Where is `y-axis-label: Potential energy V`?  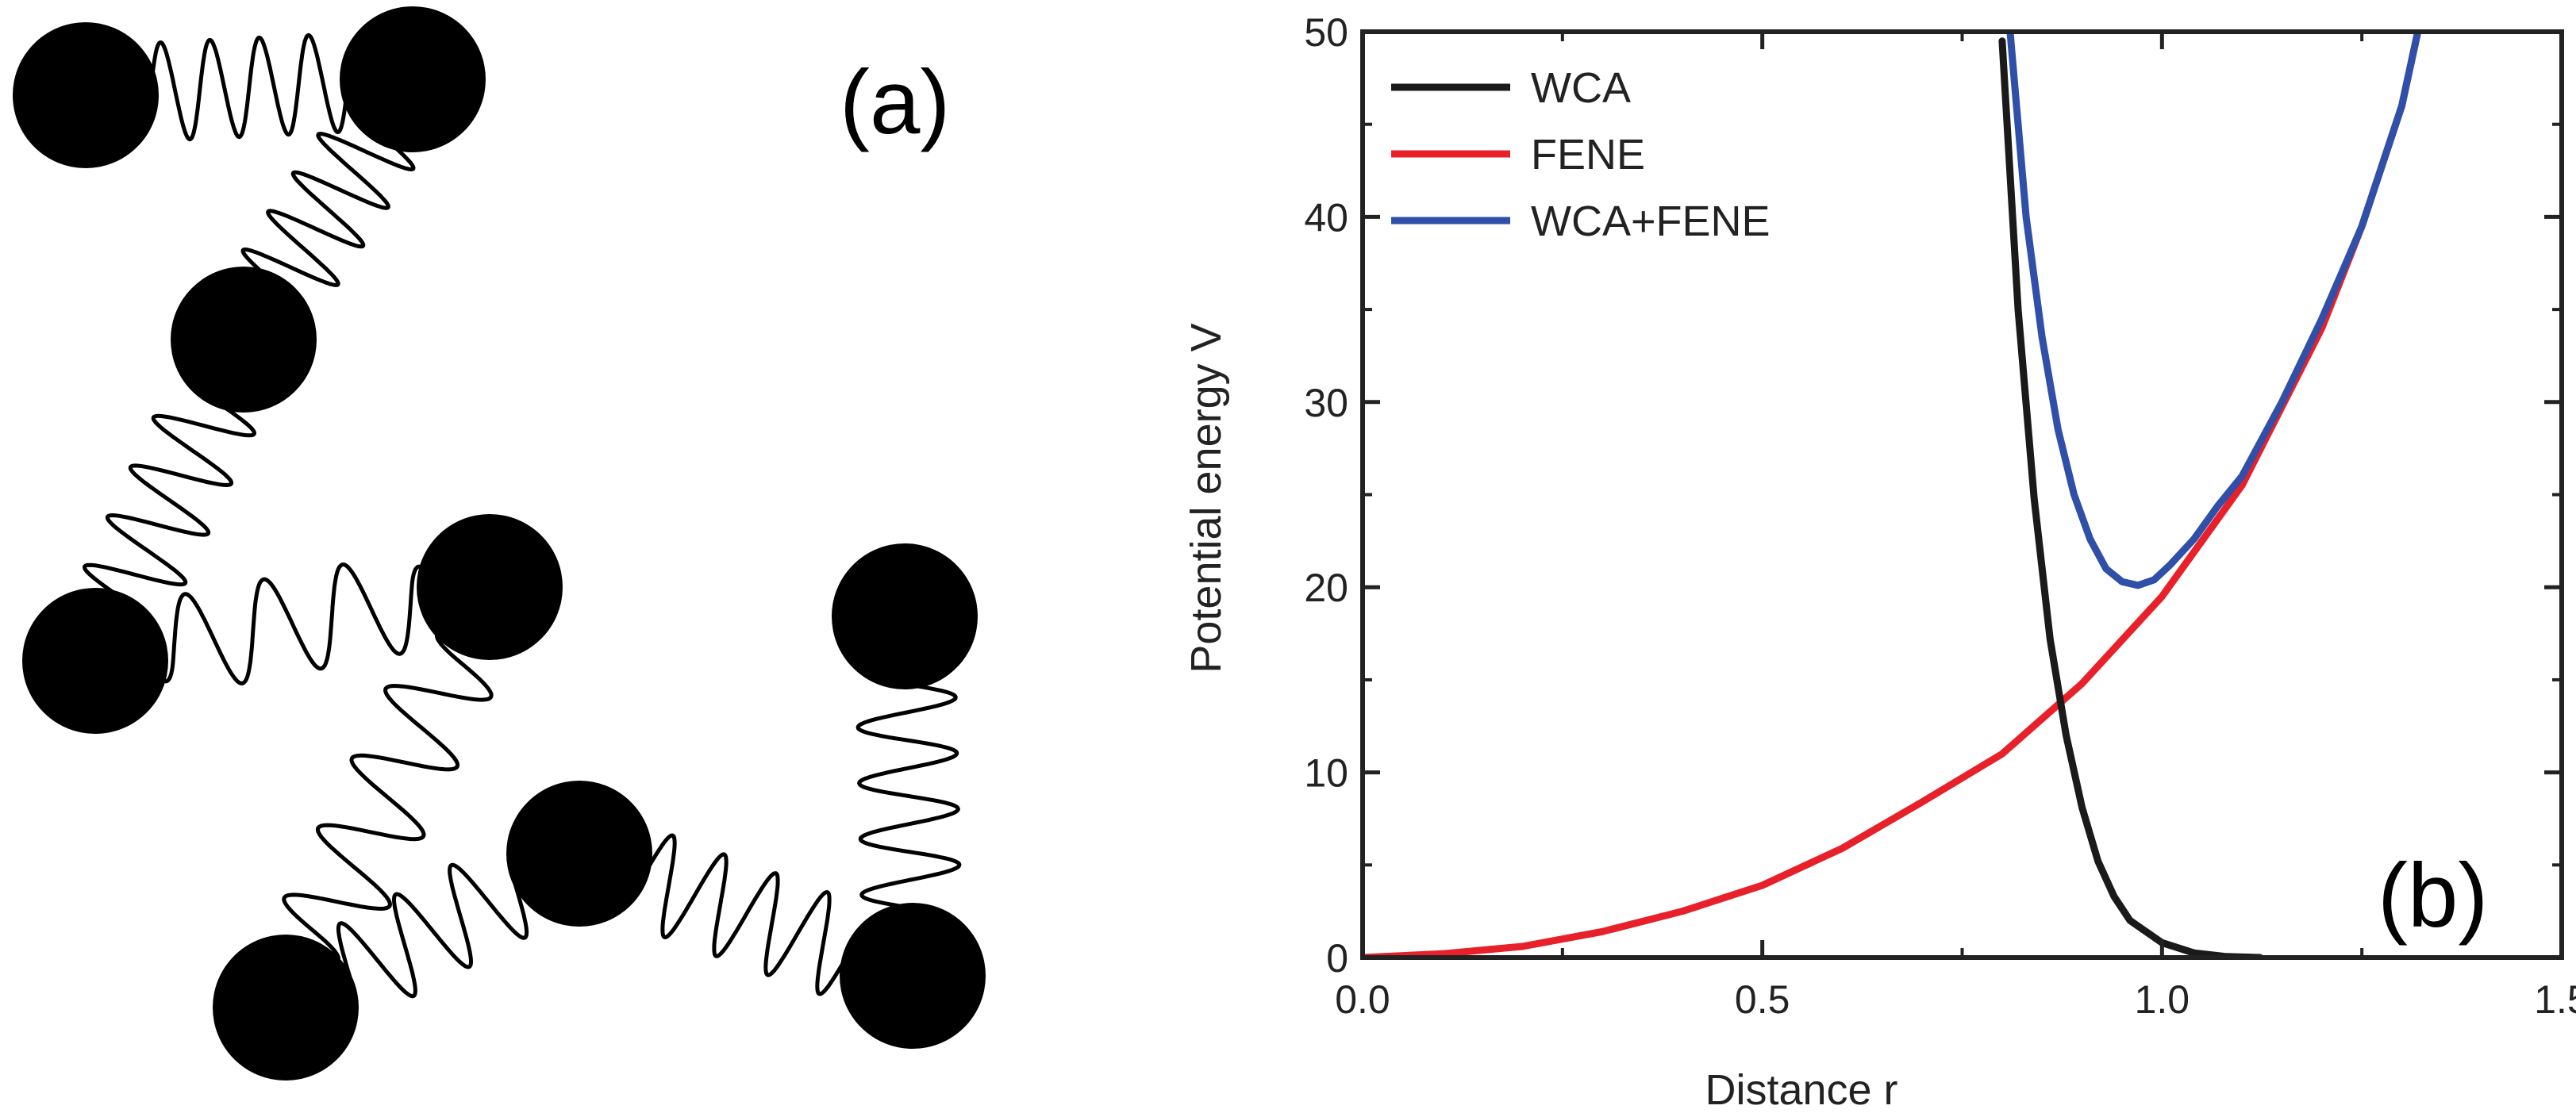 y-axis-label: Potential energy V is located at coordinates (1206, 498).